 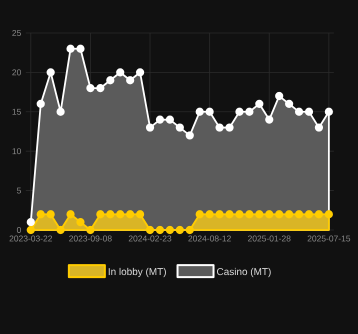 What do you see at coordinates (209, 239) in the screenshot?
I see `x-tick-label: 2024-08-12` at bounding box center [209, 239].